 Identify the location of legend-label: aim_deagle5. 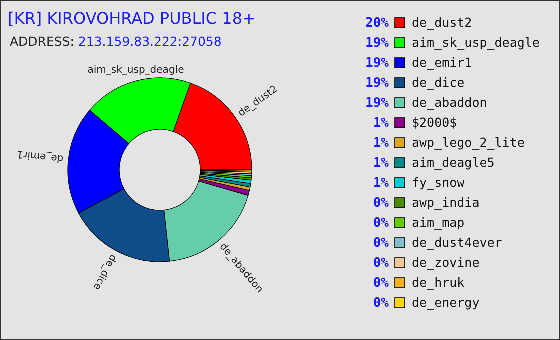
(453, 162).